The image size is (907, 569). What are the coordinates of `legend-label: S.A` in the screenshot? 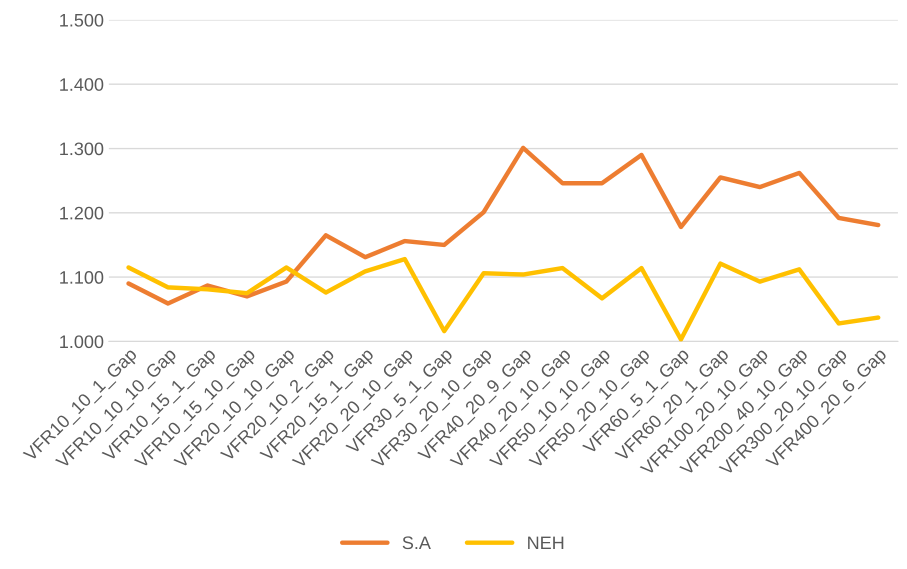 It's located at (416, 543).